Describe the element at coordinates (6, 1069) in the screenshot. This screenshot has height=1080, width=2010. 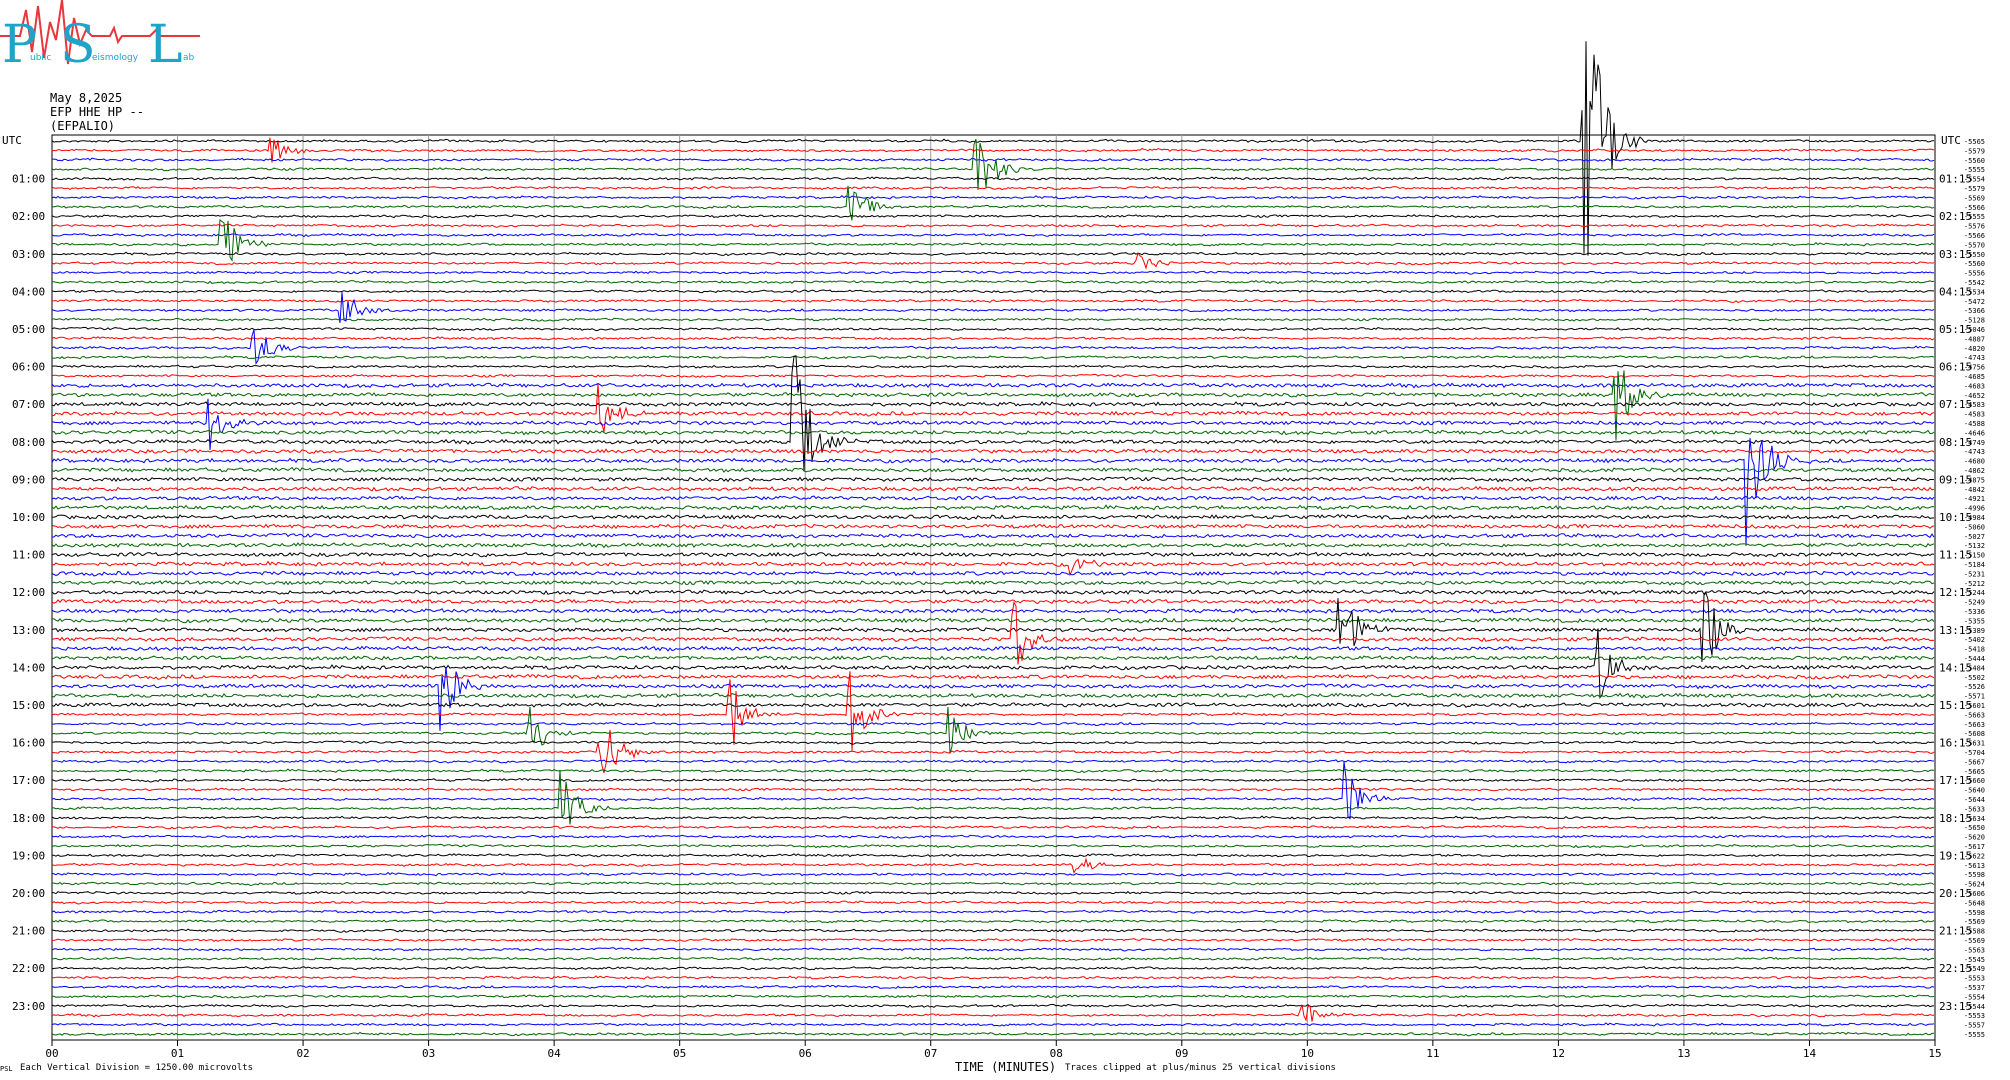
I see `corner-mark: PSL` at that location.